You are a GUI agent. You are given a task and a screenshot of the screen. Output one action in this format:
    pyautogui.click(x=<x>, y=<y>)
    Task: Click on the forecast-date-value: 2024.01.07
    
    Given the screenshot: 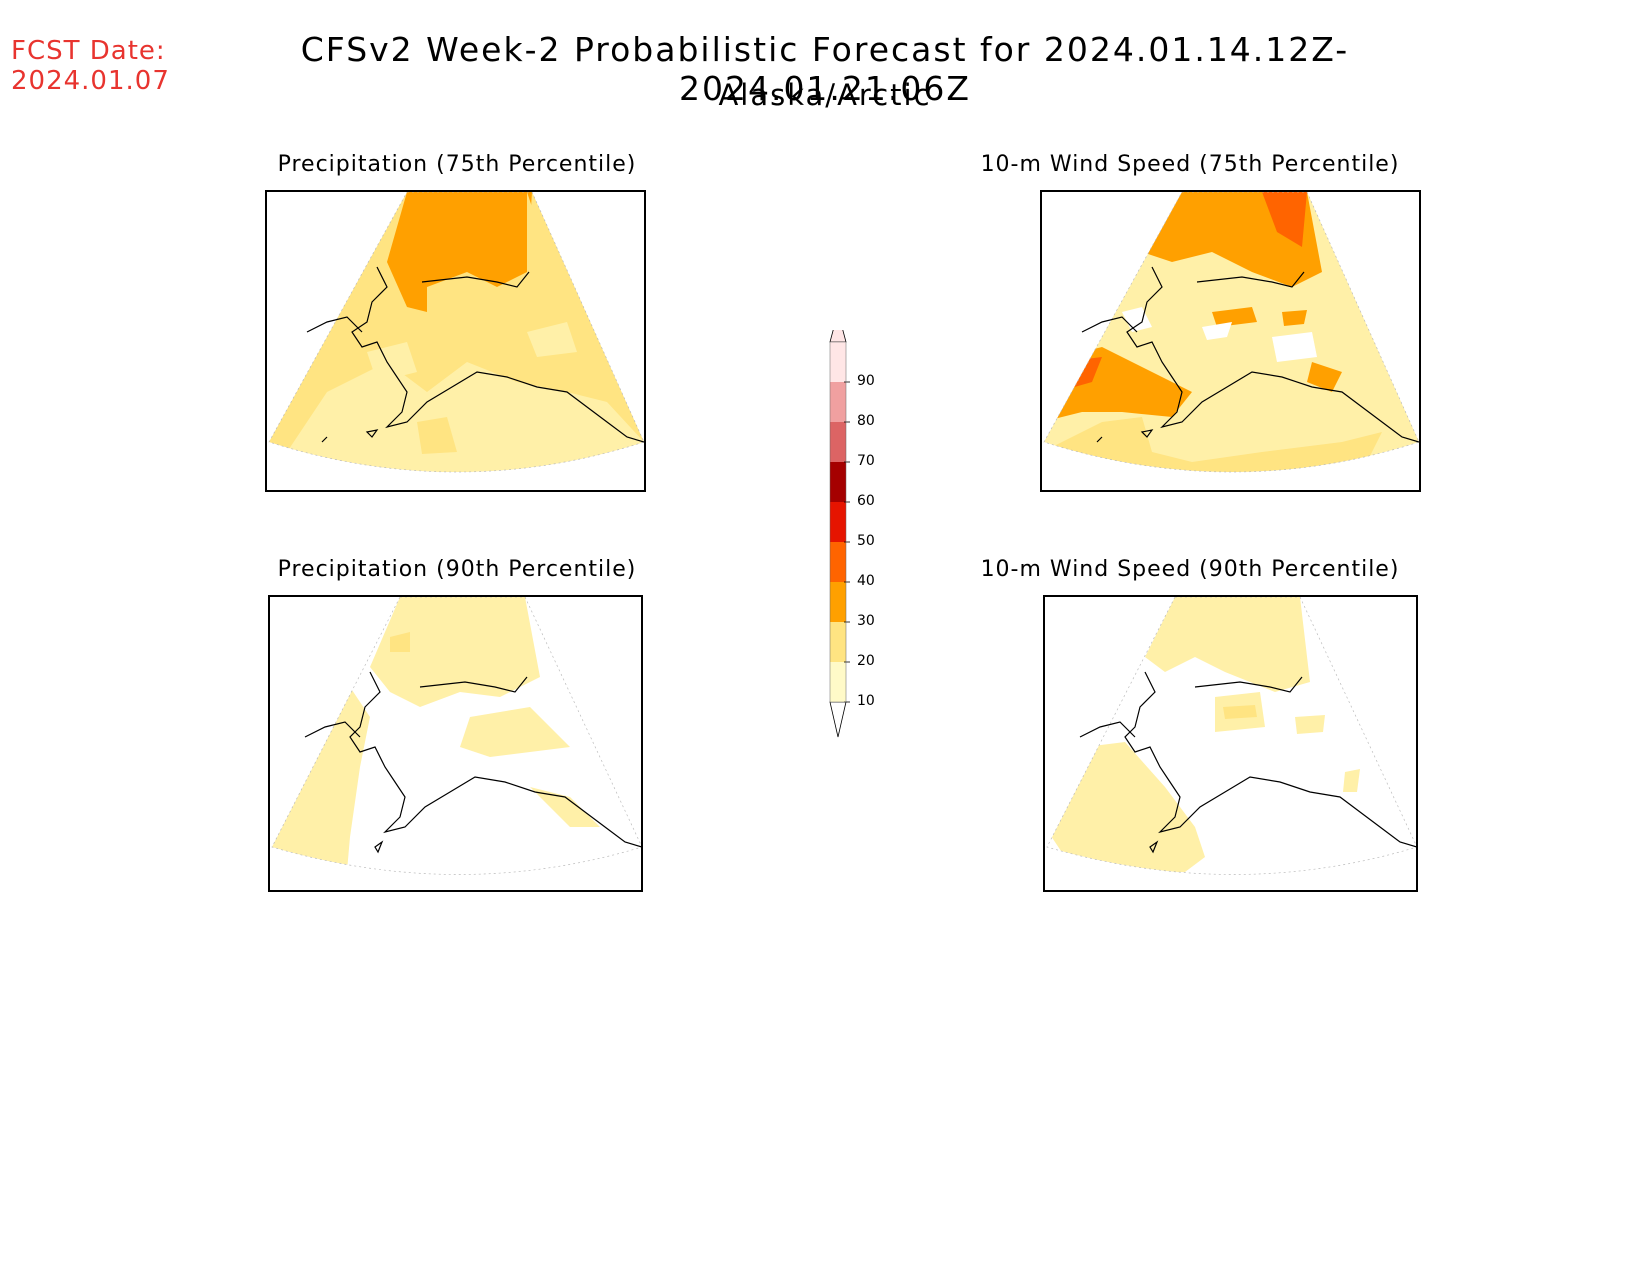 What is the action you would take?
    pyautogui.click(x=90, y=81)
    